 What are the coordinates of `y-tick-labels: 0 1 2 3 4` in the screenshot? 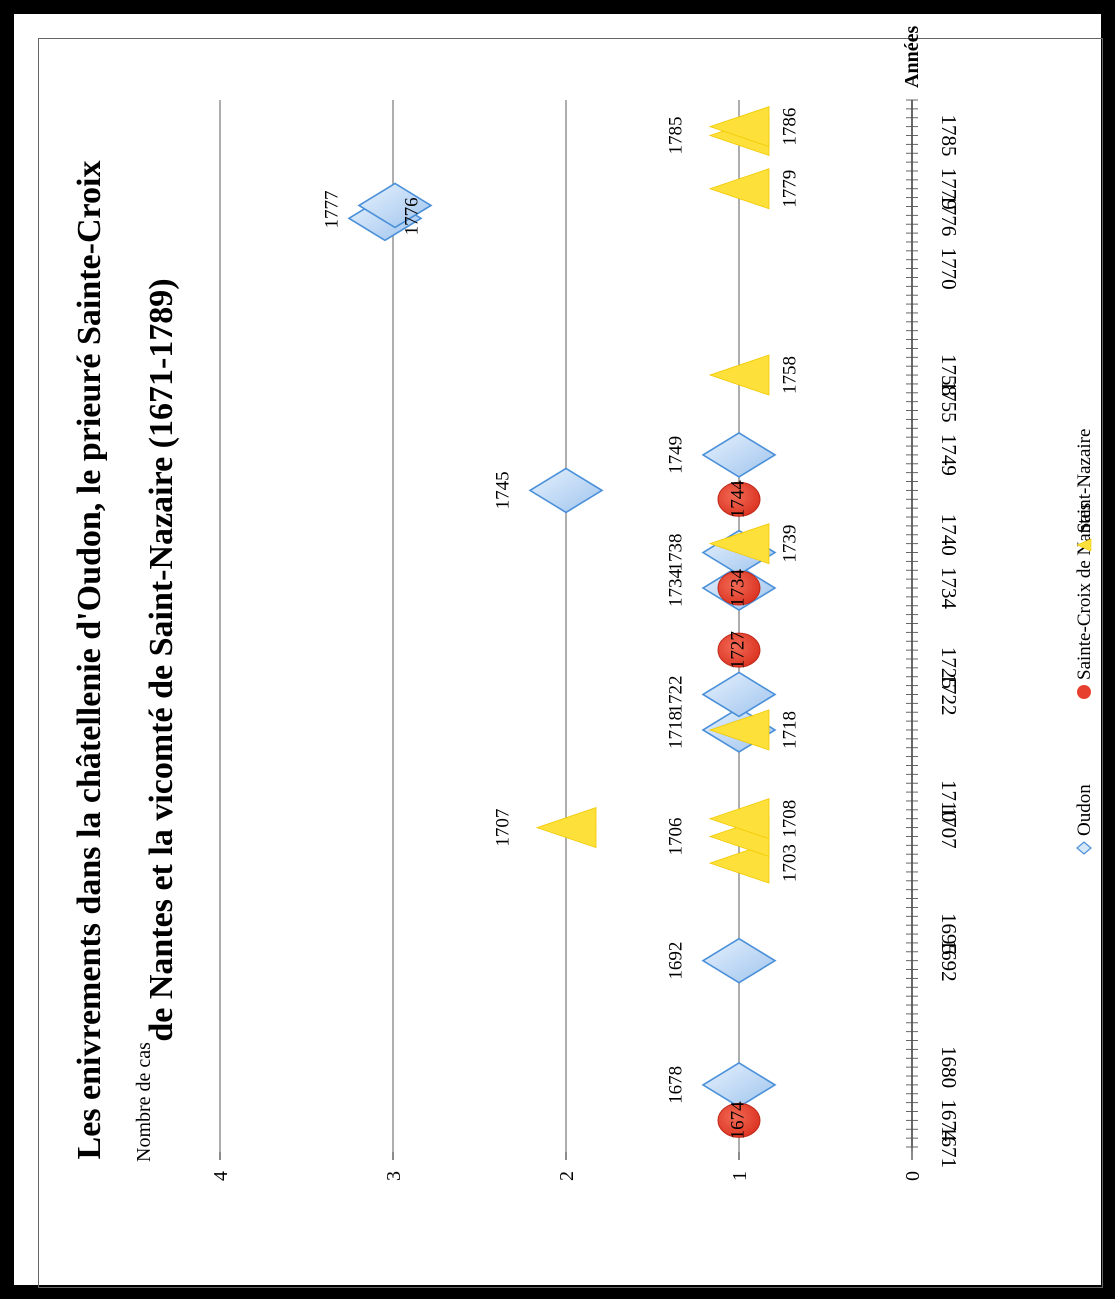 It's located at (567, 1176).